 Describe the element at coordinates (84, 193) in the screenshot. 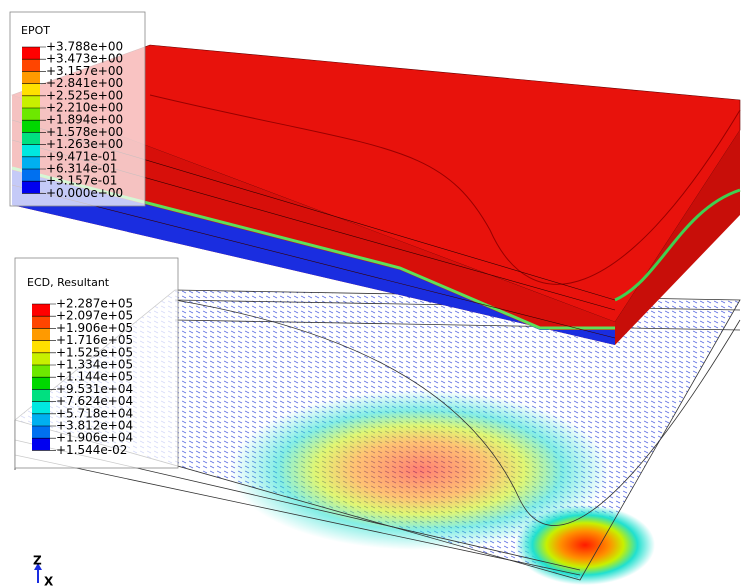

I see `legend-label: +0.000e+00` at that location.